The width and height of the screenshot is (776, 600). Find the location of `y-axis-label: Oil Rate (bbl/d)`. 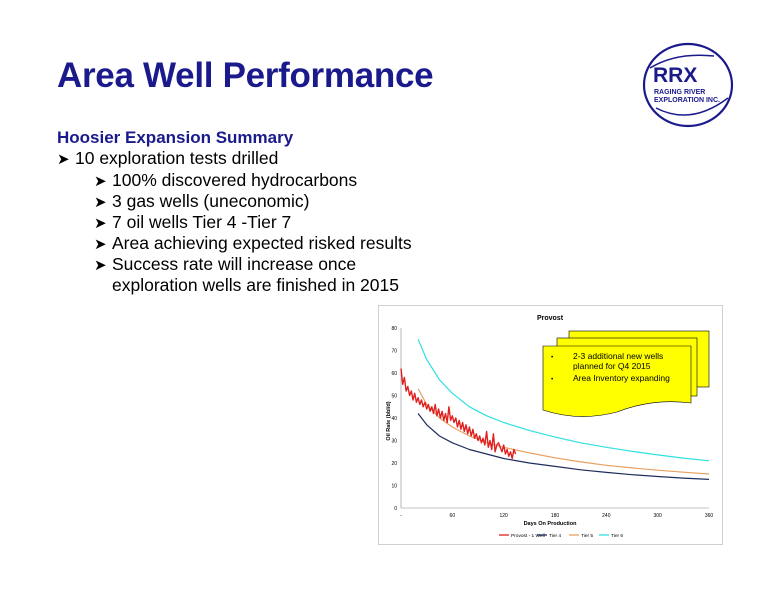

y-axis-label: Oil Rate (bbl/d) is located at coordinates (389, 420).